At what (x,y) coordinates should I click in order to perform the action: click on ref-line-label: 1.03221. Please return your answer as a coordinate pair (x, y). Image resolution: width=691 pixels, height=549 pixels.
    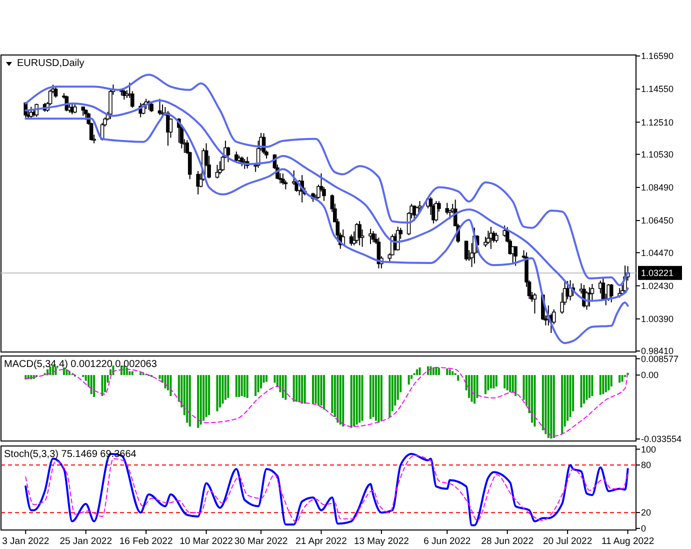
    Looking at the image, I should click on (657, 273).